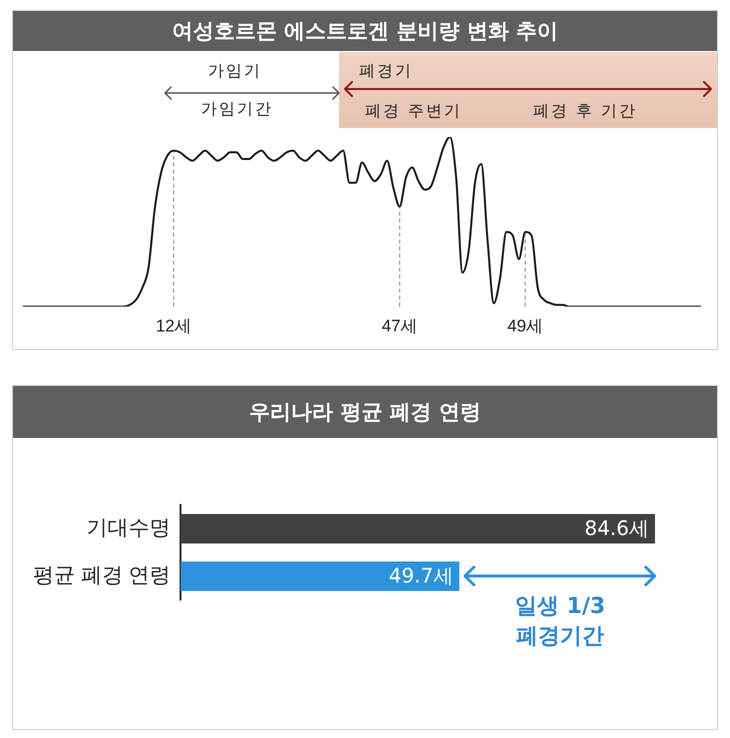 The height and width of the screenshot is (738, 730). I want to click on chart-title: 여성호르몬 에스트로겐 분비량 변화 추이, so click(365, 31).